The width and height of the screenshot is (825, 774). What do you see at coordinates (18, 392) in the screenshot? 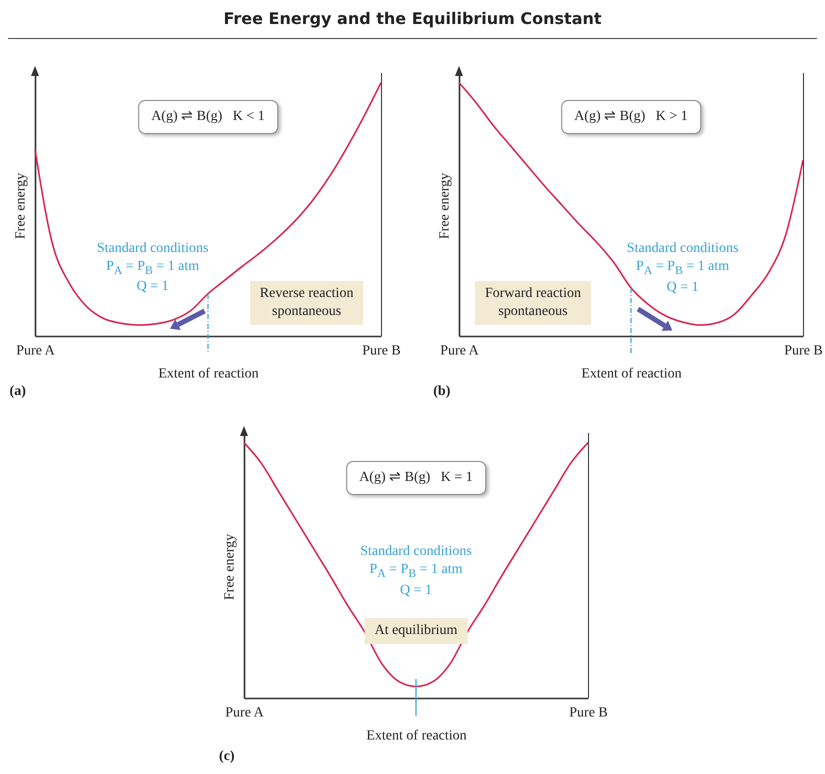
I see `text: (a)` at bounding box center [18, 392].